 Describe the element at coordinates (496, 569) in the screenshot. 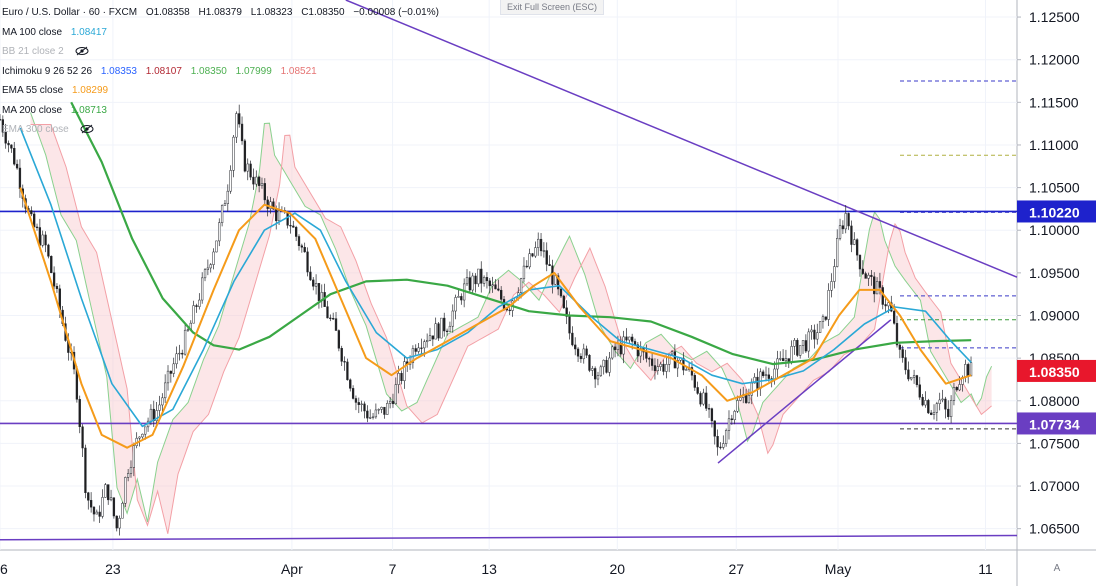

I see `time-axis: 6 23 Apr 7 13 20 27 May 11` at that location.